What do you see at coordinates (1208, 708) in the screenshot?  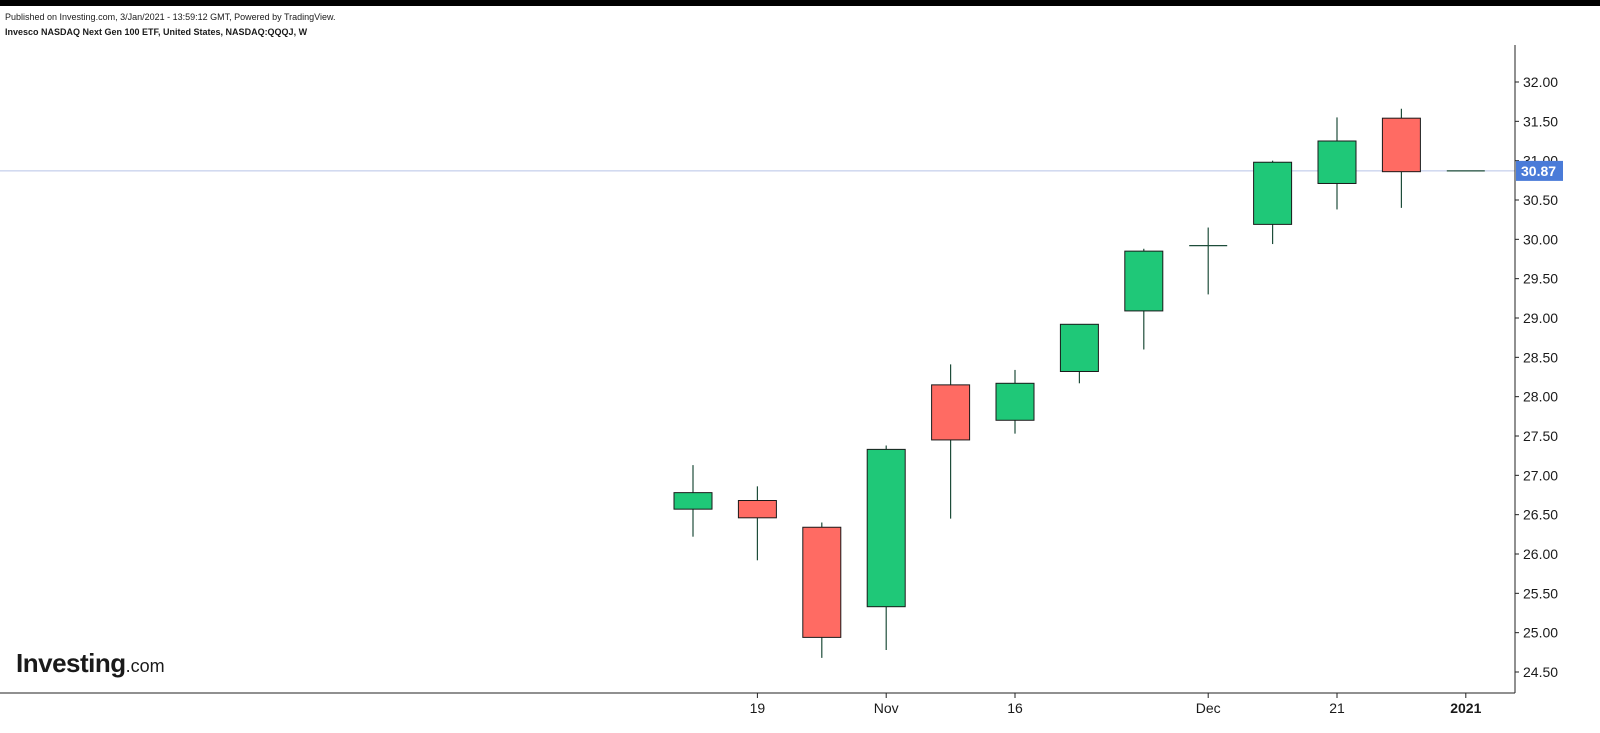 I see `x-tick-label: Dec` at bounding box center [1208, 708].